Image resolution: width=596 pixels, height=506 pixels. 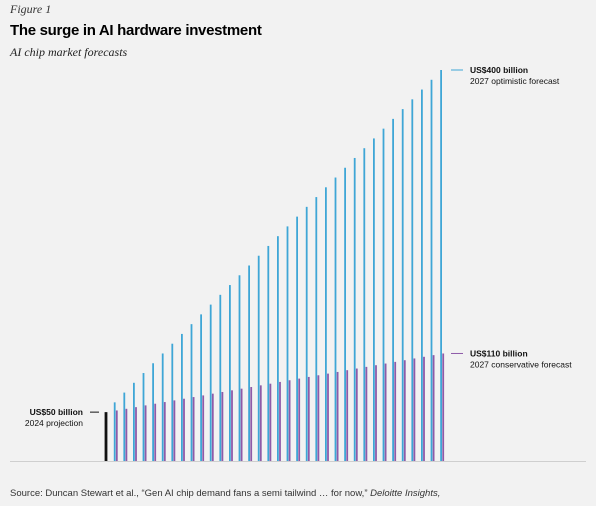 I want to click on figure-label: Figure 1, so click(x=31, y=9).